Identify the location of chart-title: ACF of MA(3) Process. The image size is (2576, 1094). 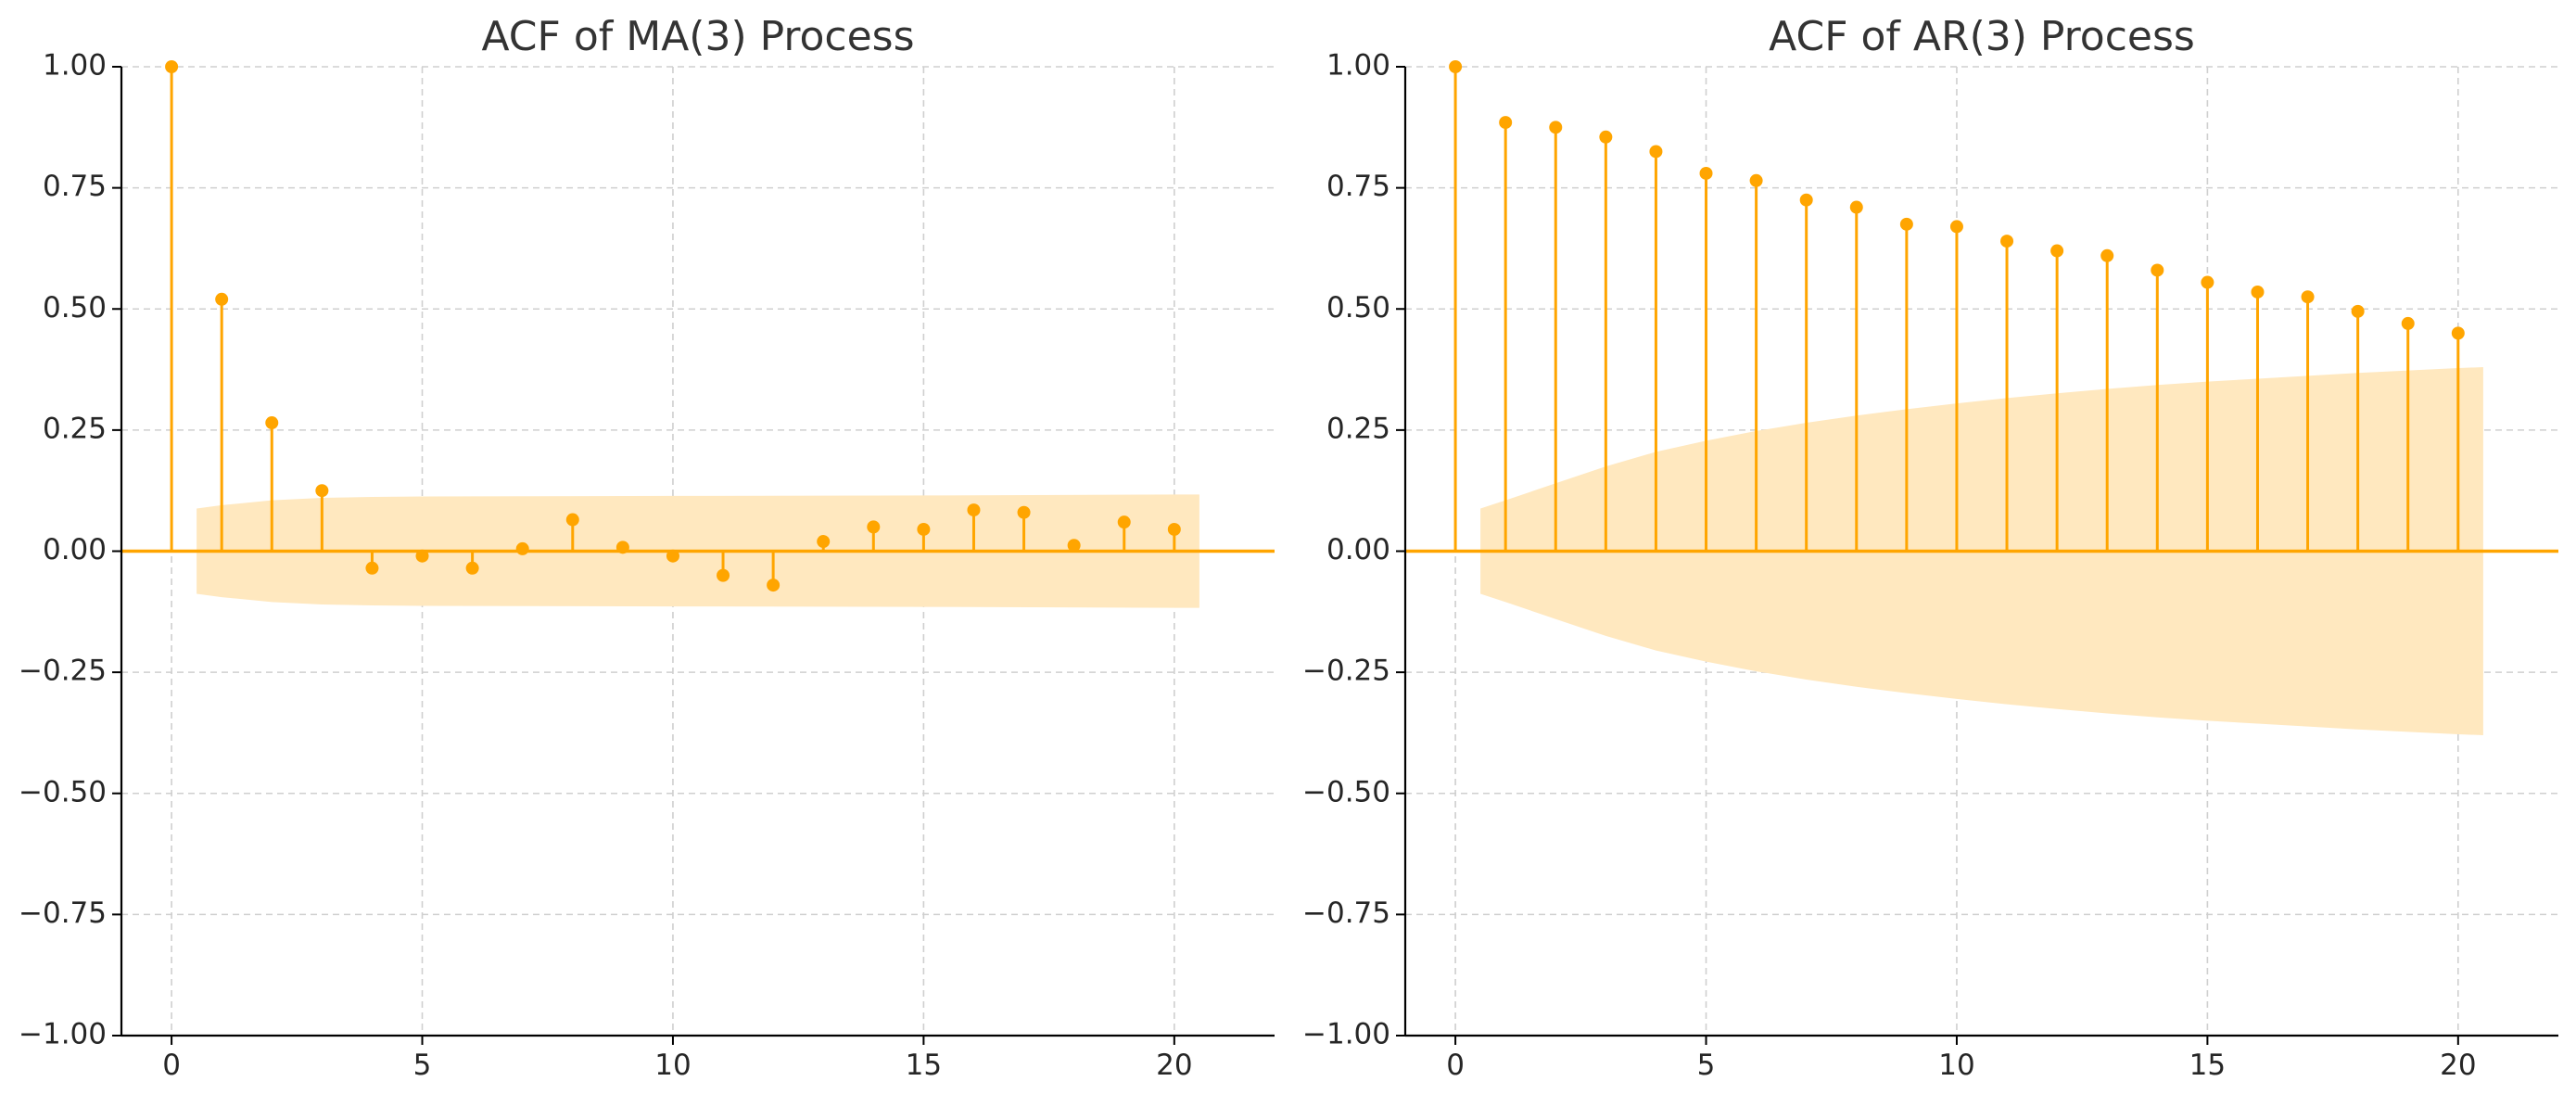
(697, 36).